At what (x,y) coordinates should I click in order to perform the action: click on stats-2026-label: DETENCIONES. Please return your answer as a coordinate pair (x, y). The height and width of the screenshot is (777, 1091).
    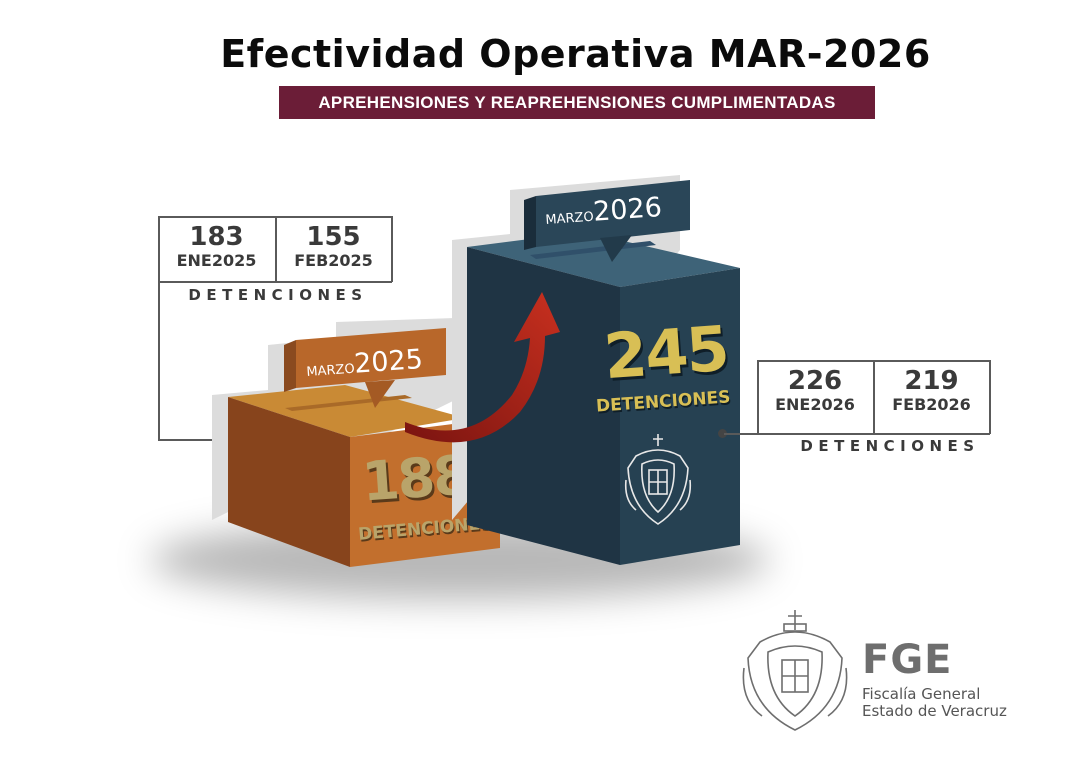
    Looking at the image, I should click on (890, 446).